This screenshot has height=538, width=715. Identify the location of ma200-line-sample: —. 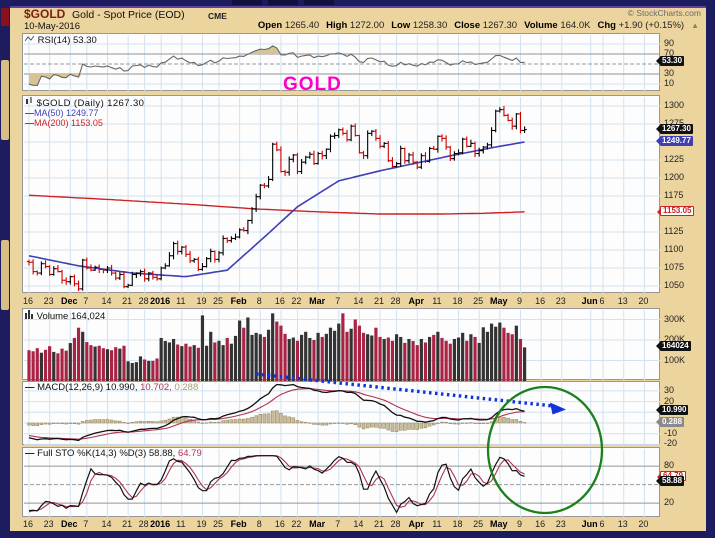
(29, 123).